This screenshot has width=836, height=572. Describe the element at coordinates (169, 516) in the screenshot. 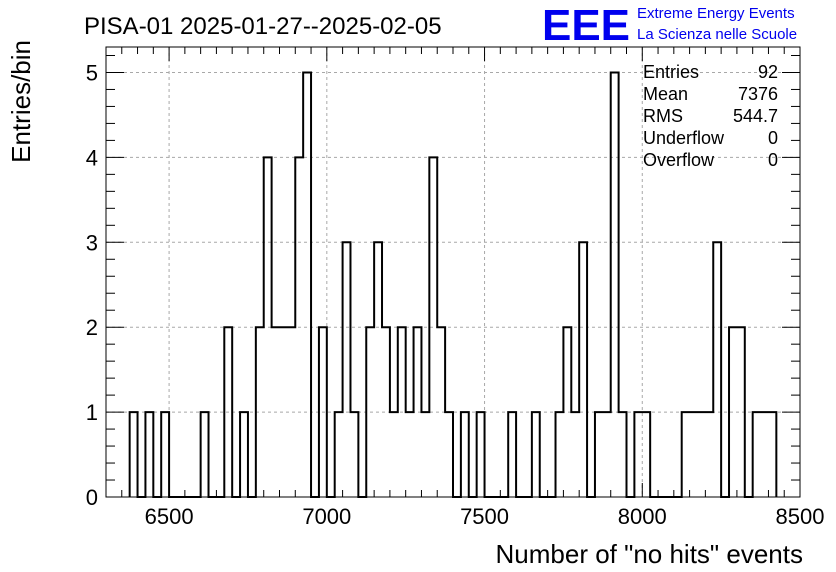

I see `x-tick-label: 6500` at that location.